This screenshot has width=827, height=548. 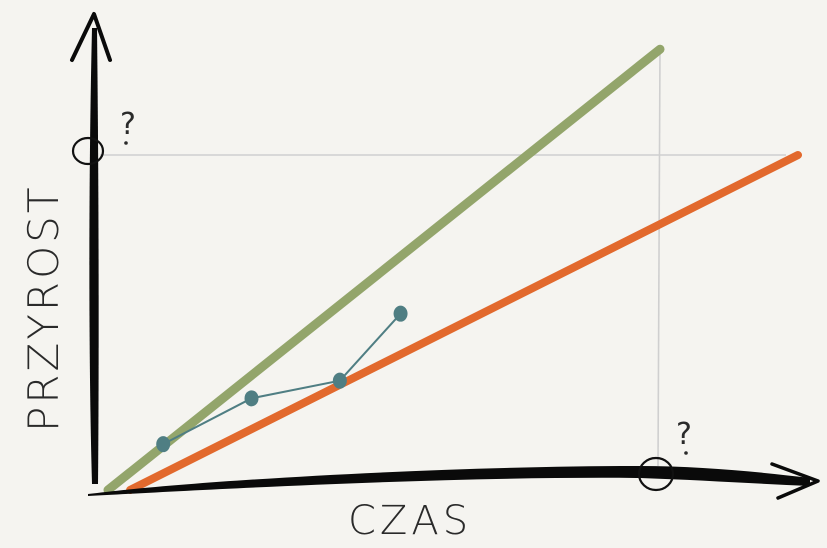 I want to click on y-target-circle, so click(x=88, y=151).